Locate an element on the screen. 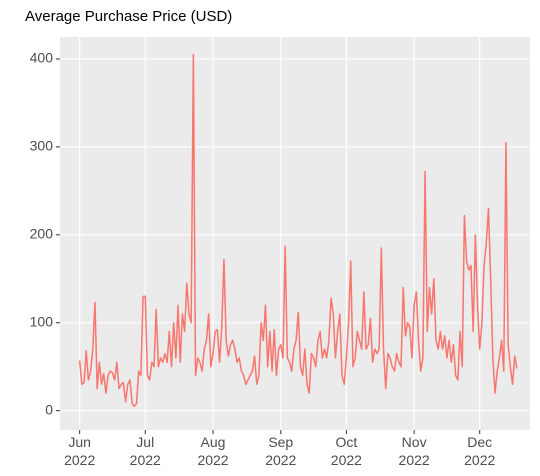  x-tick-label: Jun 2022 is located at coordinates (80, 451).